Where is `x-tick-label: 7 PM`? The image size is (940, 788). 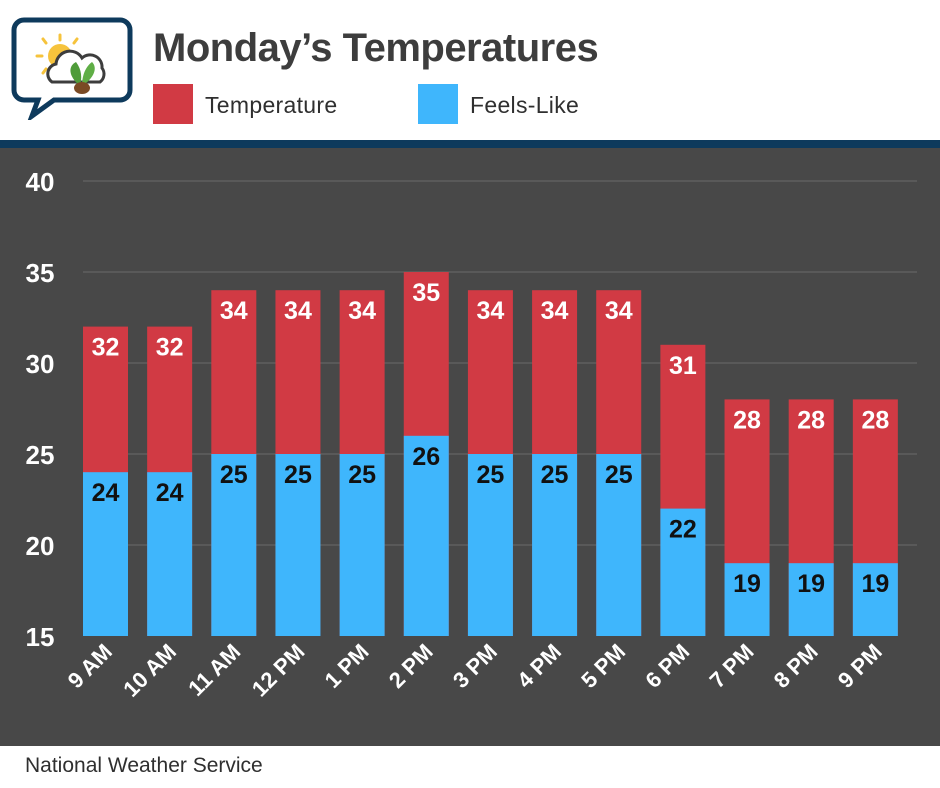 x-tick-label: 7 PM is located at coordinates (732, 666).